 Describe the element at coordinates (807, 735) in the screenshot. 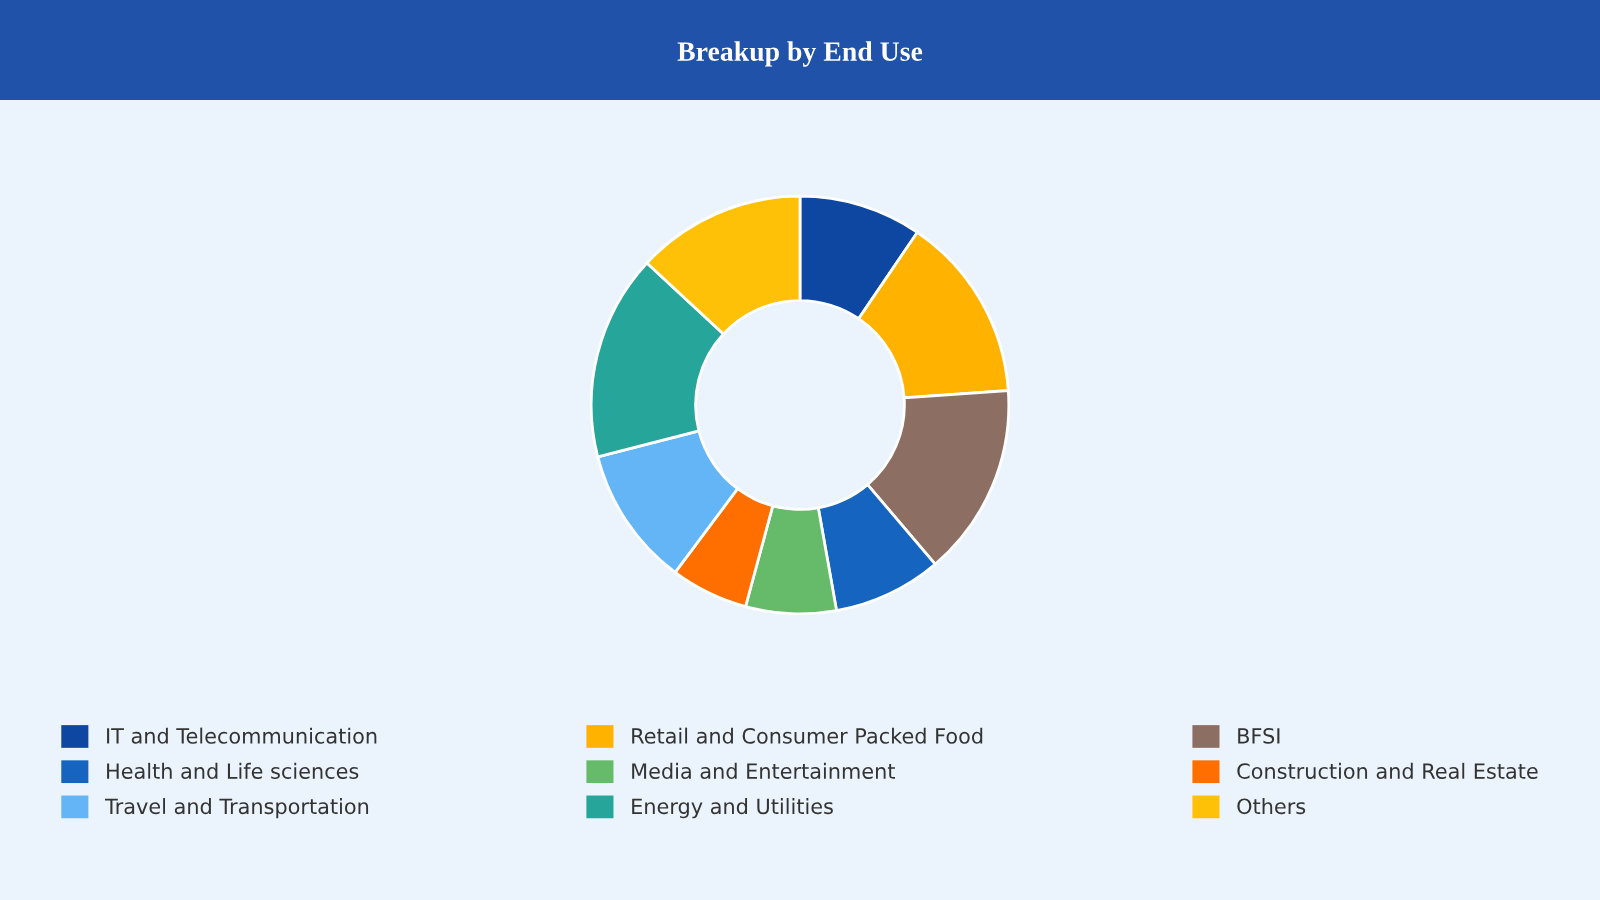

I see `legend-label: Retail and Consumer Packed Food` at that location.